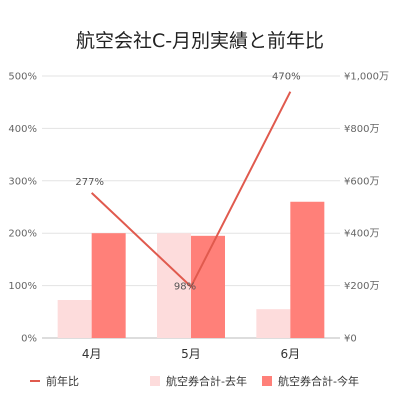 The image size is (400, 400). What do you see at coordinates (22, 181) in the screenshot?
I see `left-axis-tick-label: 300%` at bounding box center [22, 181].